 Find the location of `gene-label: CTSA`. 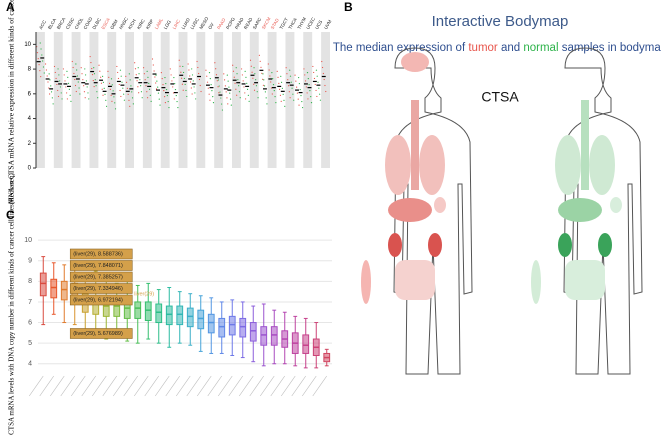

gene-label: CTSA is located at coordinates (500, 97).